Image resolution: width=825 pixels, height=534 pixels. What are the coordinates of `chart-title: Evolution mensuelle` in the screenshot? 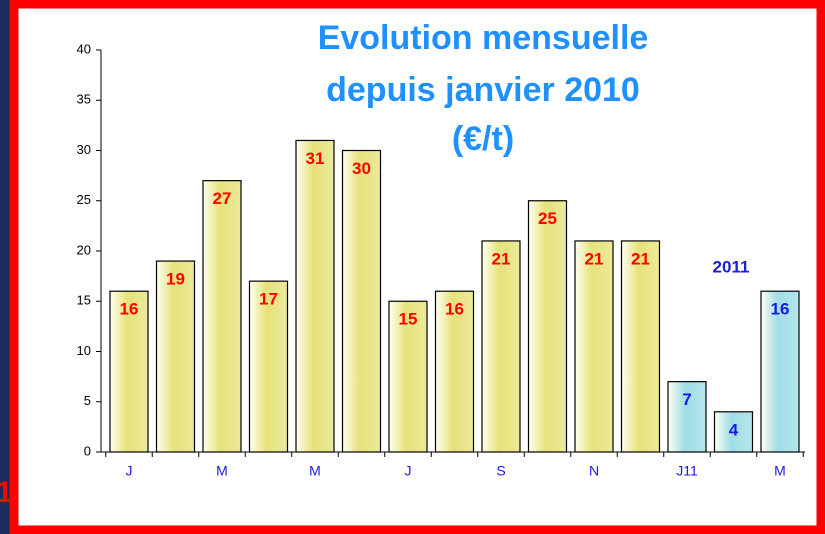 It's located at (483, 38).